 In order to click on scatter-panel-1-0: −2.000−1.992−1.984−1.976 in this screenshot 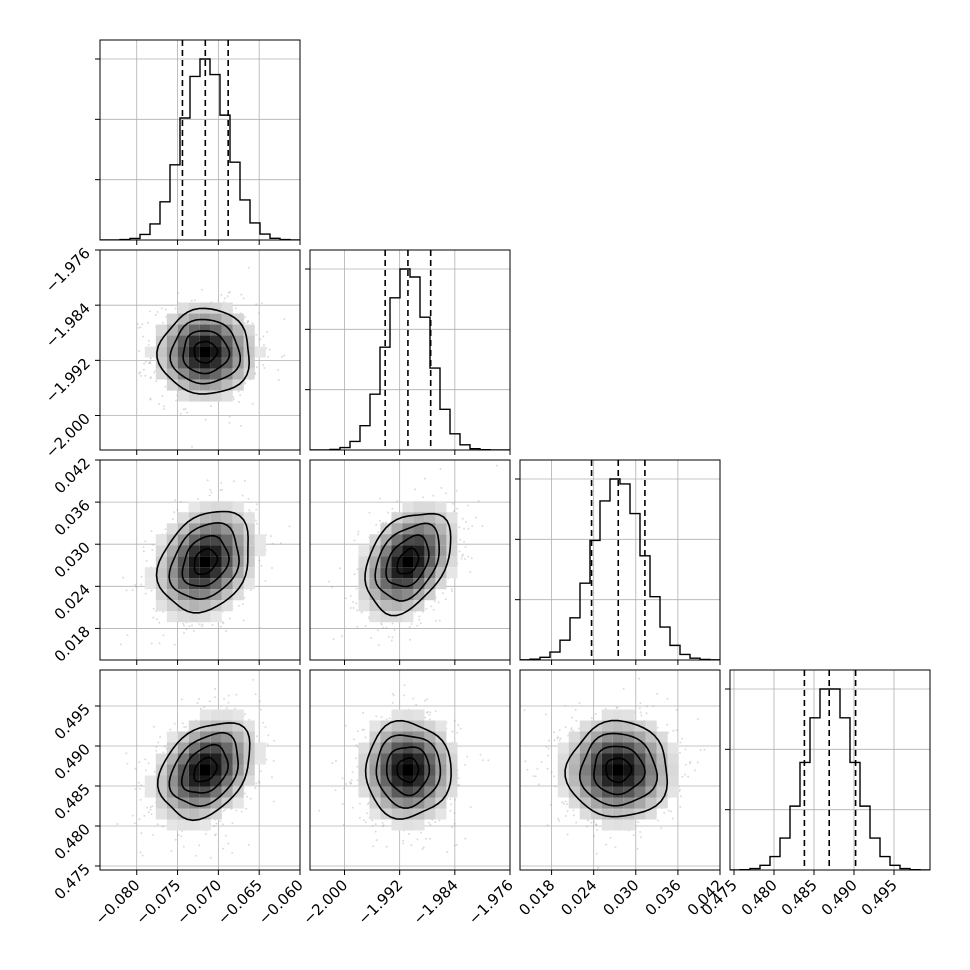, I will do `click(171, 353)`.